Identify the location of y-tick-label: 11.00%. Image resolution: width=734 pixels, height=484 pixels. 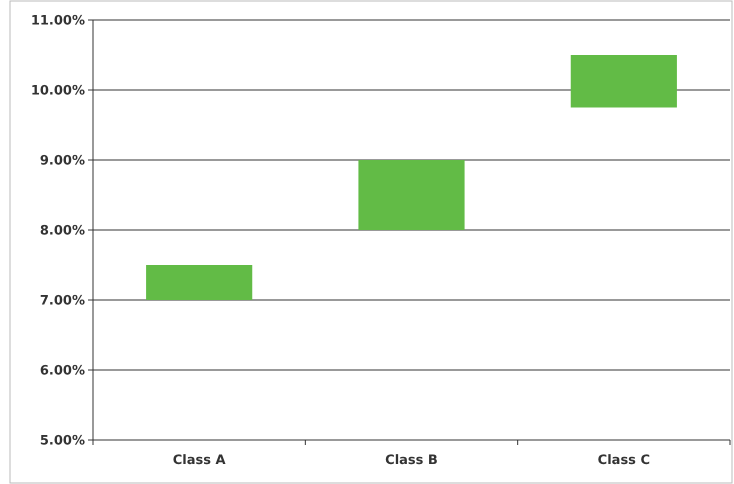
(57, 21).